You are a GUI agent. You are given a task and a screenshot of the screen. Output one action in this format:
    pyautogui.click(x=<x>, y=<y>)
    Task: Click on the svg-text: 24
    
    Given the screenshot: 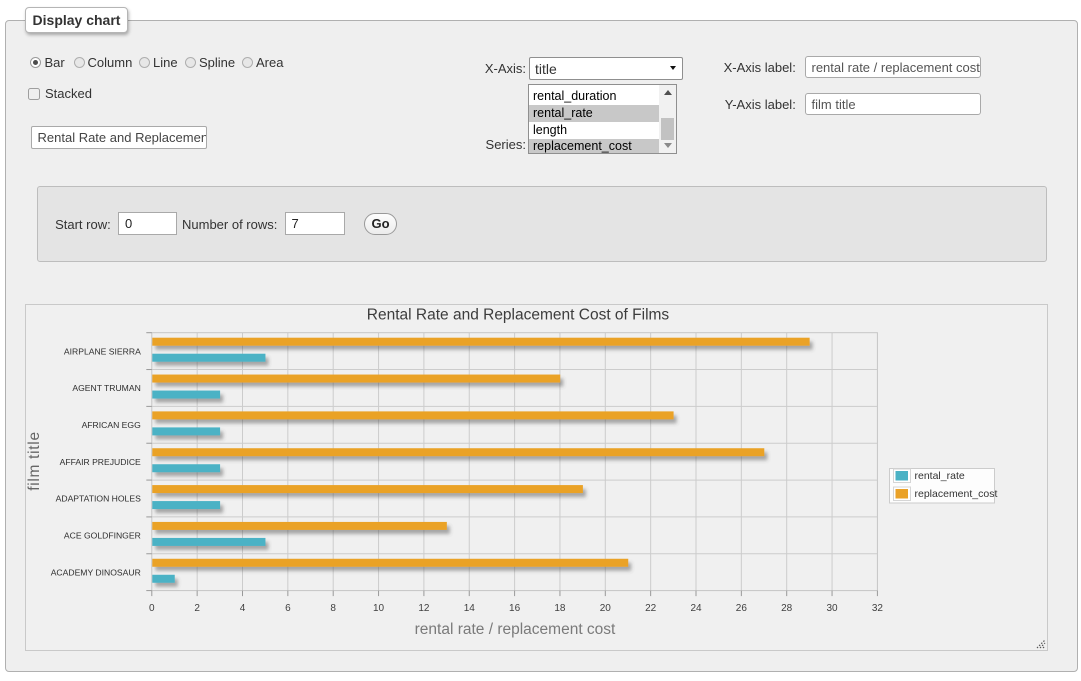 What is the action you would take?
    pyautogui.click(x=696, y=608)
    